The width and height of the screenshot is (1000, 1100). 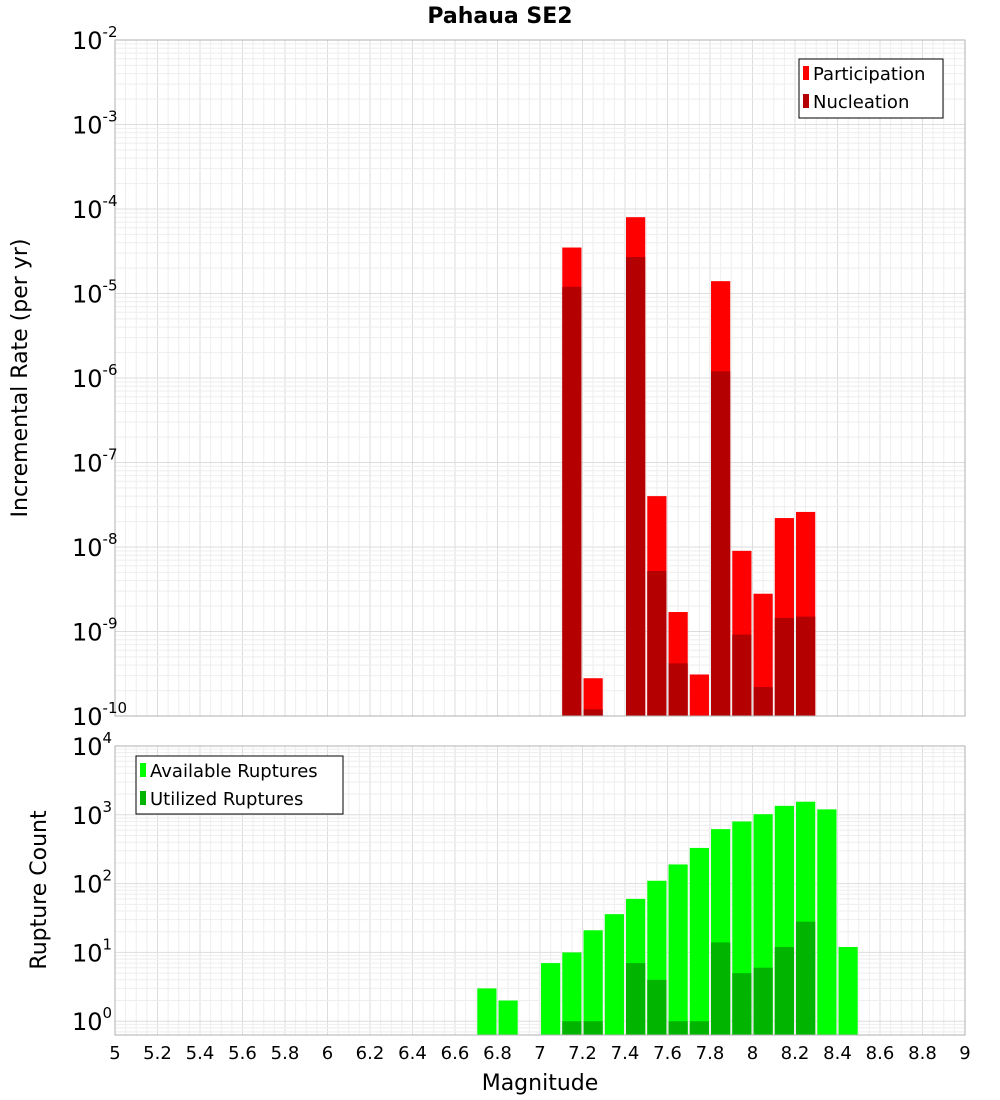 What do you see at coordinates (95, 293) in the screenshot?
I see `y-tick-label: 10⁻⁵` at bounding box center [95, 293].